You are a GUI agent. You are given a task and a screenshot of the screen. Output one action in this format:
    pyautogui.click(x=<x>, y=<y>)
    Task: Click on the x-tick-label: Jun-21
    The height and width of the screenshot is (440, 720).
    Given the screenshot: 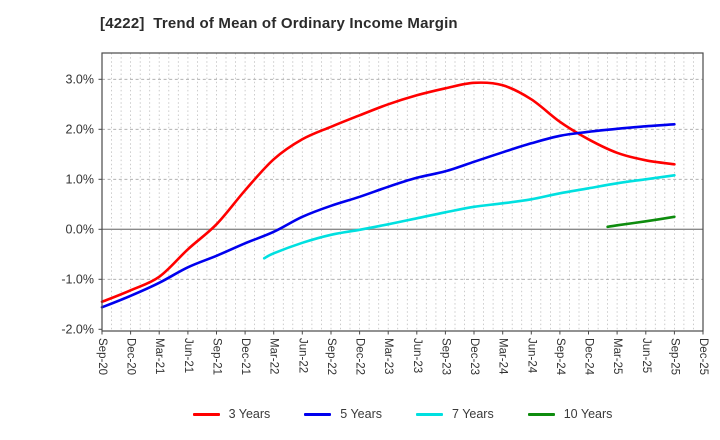 What is the action you would take?
    pyautogui.click(x=188, y=355)
    